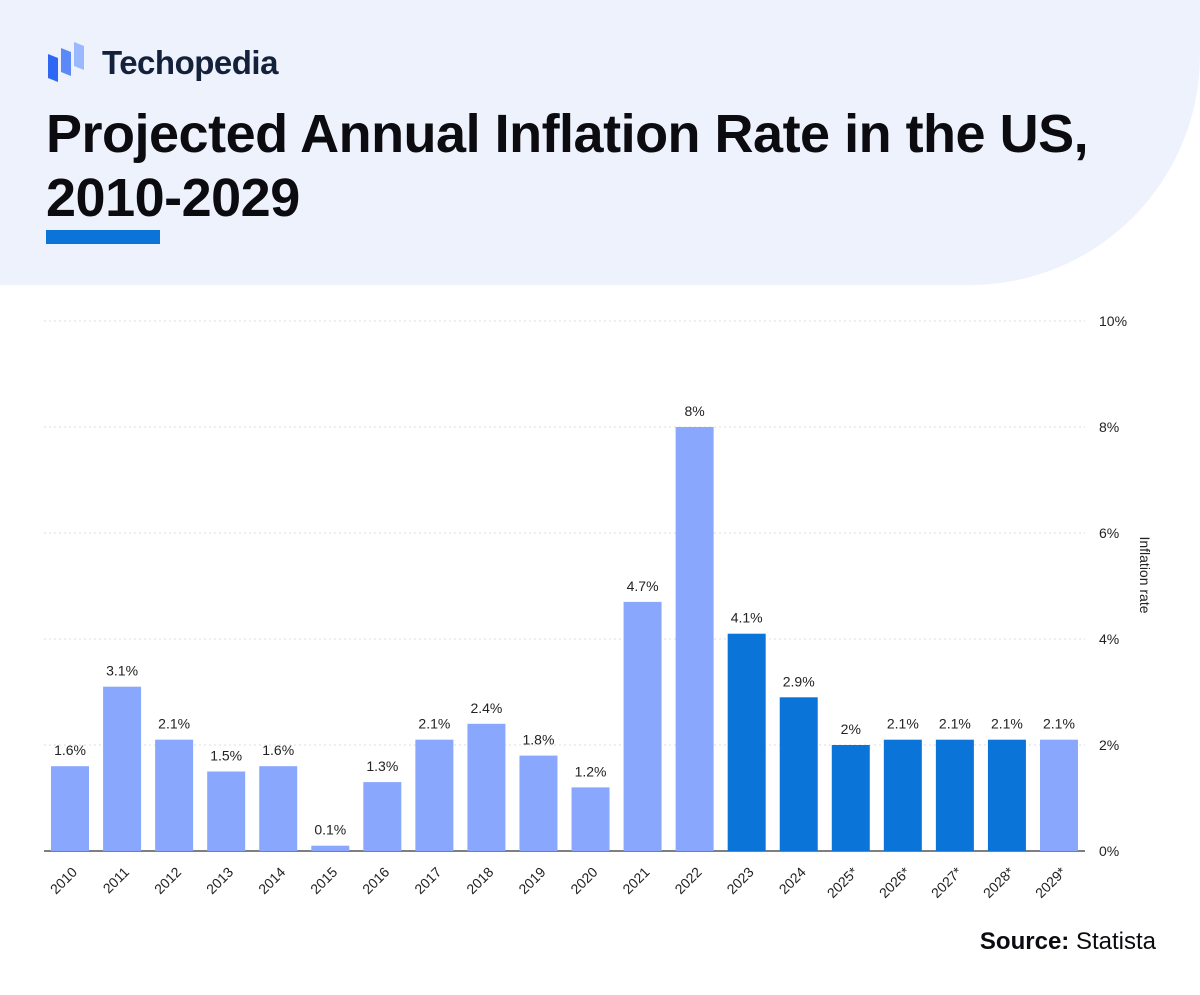  What do you see at coordinates (590, 819) in the screenshot?
I see `bar-2020` at bounding box center [590, 819].